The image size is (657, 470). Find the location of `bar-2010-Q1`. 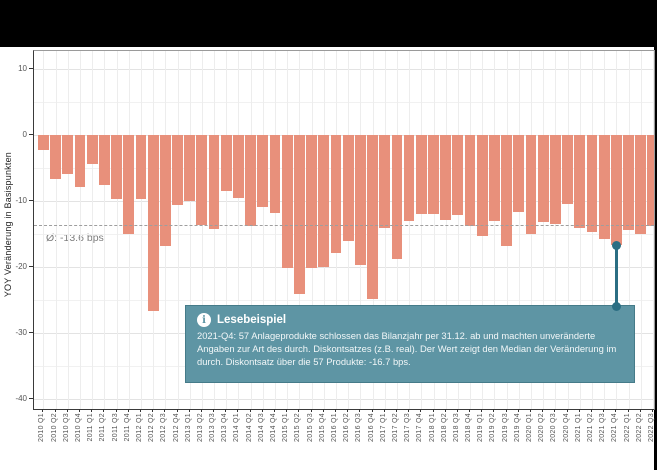

bar-2010-Q1 is located at coordinates (43, 143).